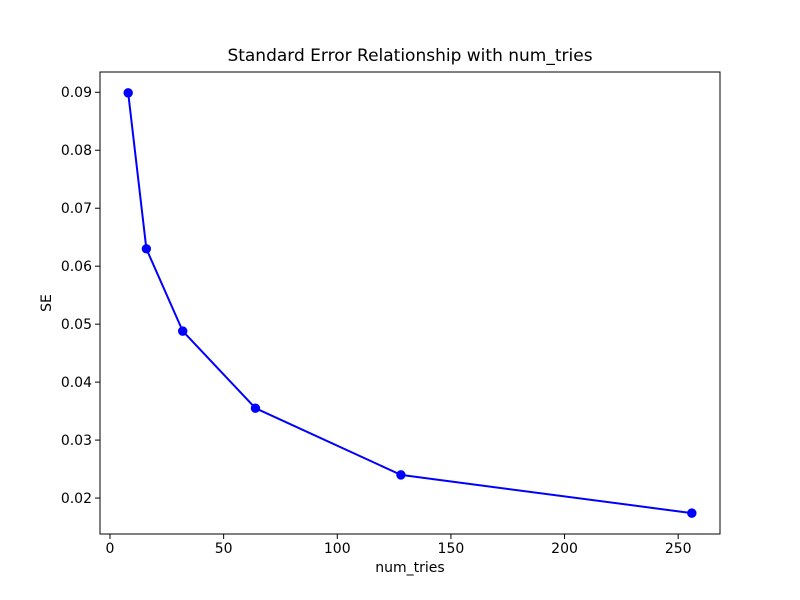 This screenshot has width=800, height=600. Describe the element at coordinates (76, 499) in the screenshot. I see `y-tick-label: 0.02` at that location.